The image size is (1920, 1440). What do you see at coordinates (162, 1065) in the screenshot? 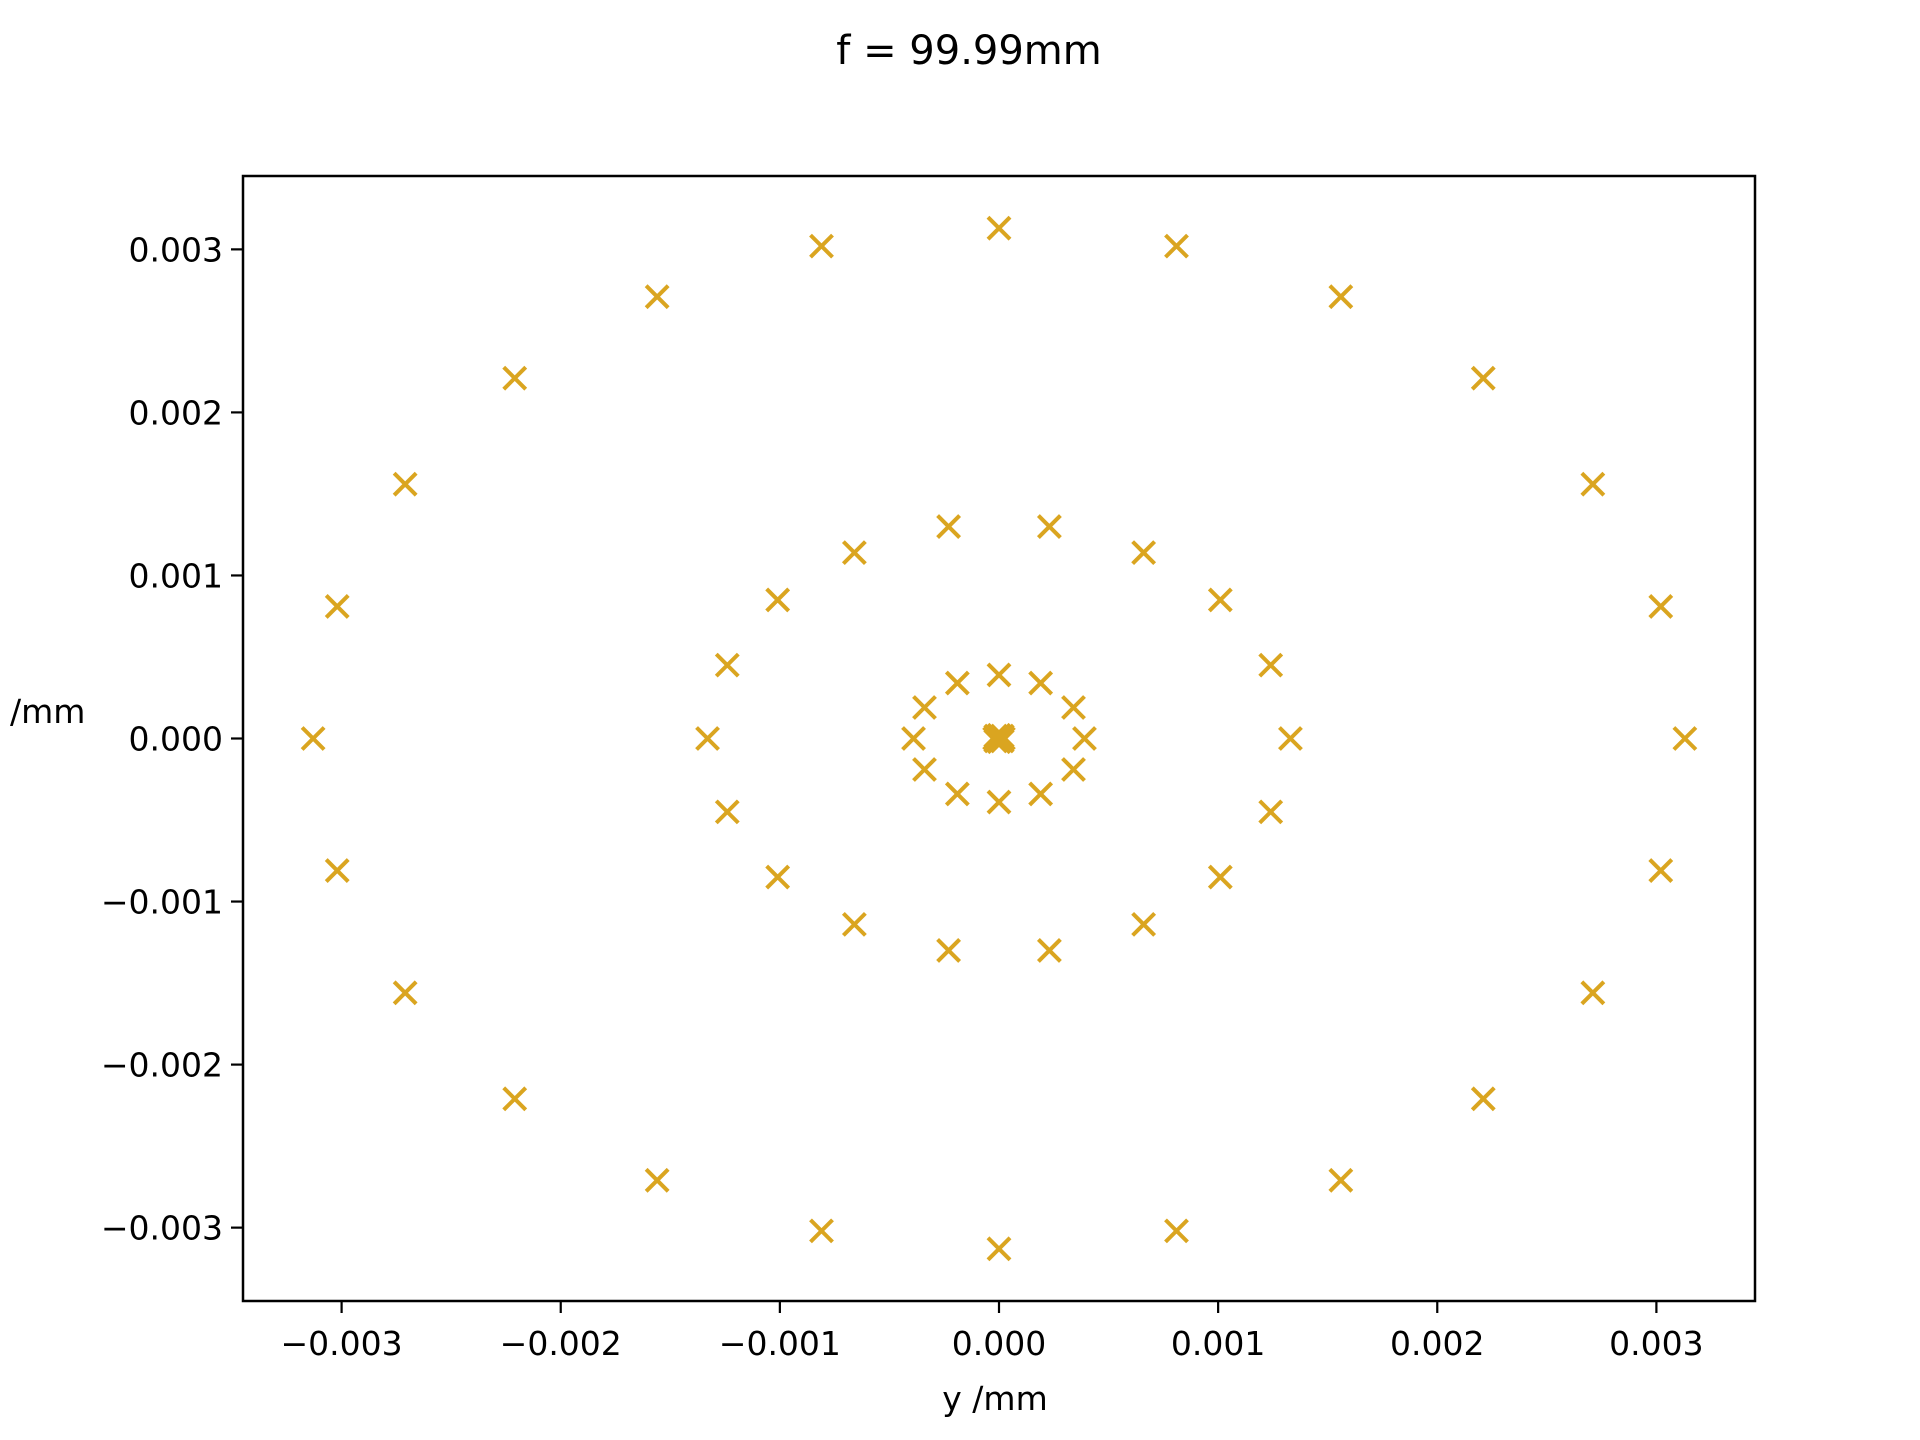
I see `y-tick-label: −0.002` at bounding box center [162, 1065].